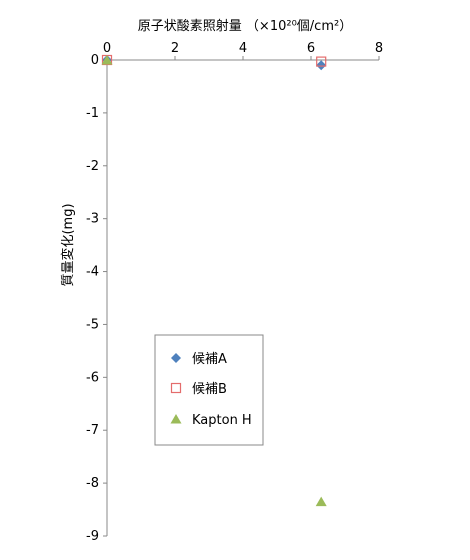  I want to click on y-axis-ticks: 0 -1 -2 -3 -4 -5 -6 -7 -8 -9, so click(96, 298).